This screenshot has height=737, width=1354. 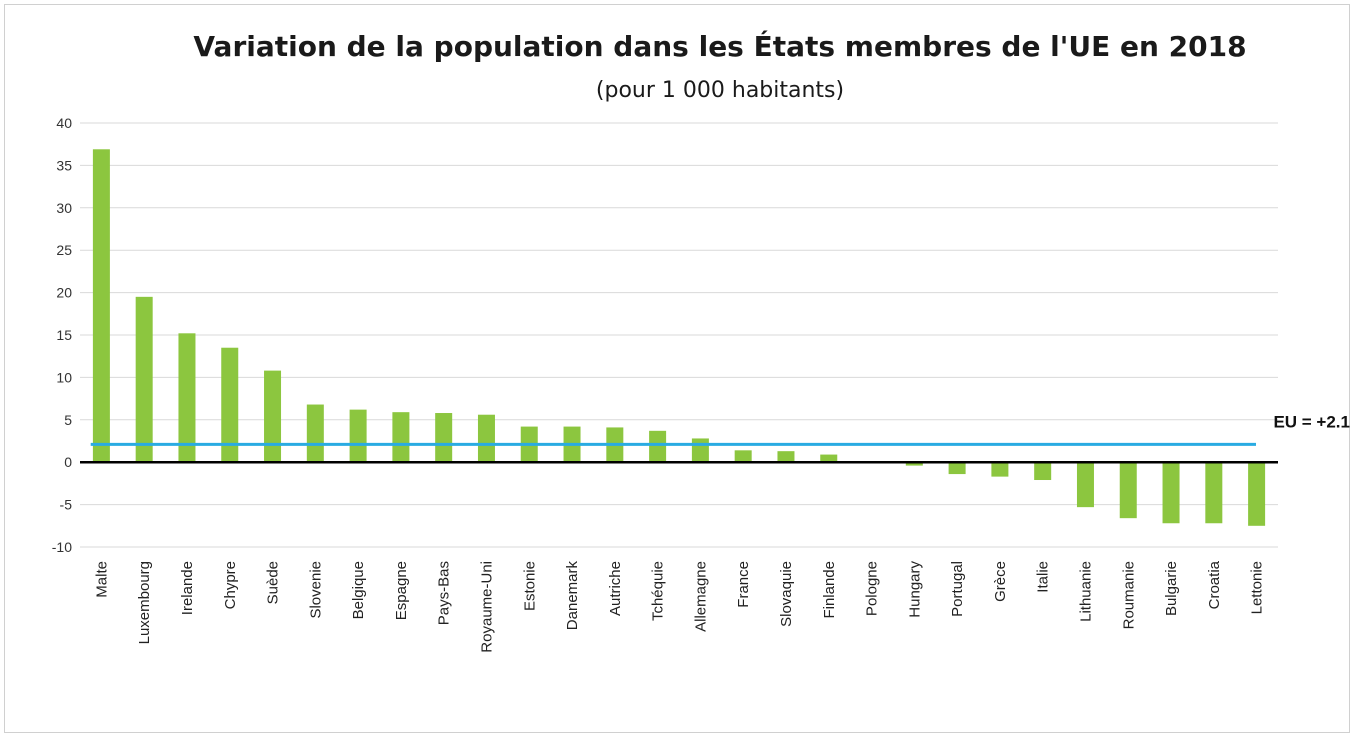 What do you see at coordinates (700, 596) in the screenshot?
I see `x-tick-label: Allemagne` at bounding box center [700, 596].